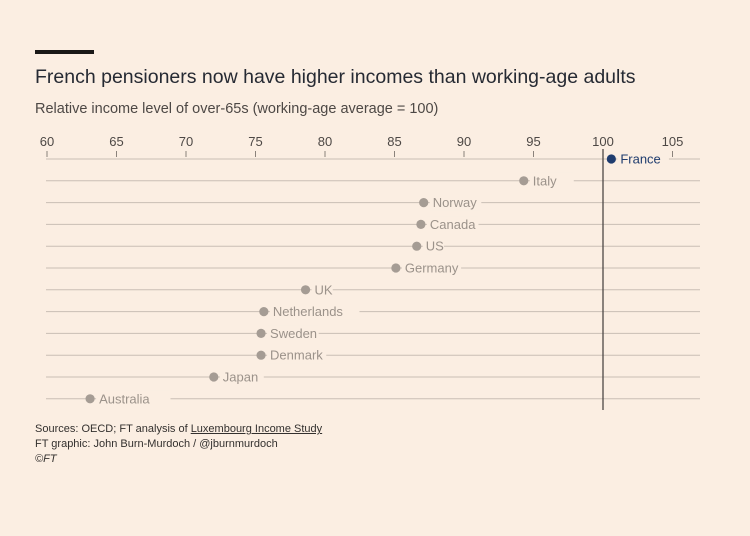 The image size is (750, 536). What do you see at coordinates (396, 268) in the screenshot?
I see `data-point-germany` at bounding box center [396, 268].